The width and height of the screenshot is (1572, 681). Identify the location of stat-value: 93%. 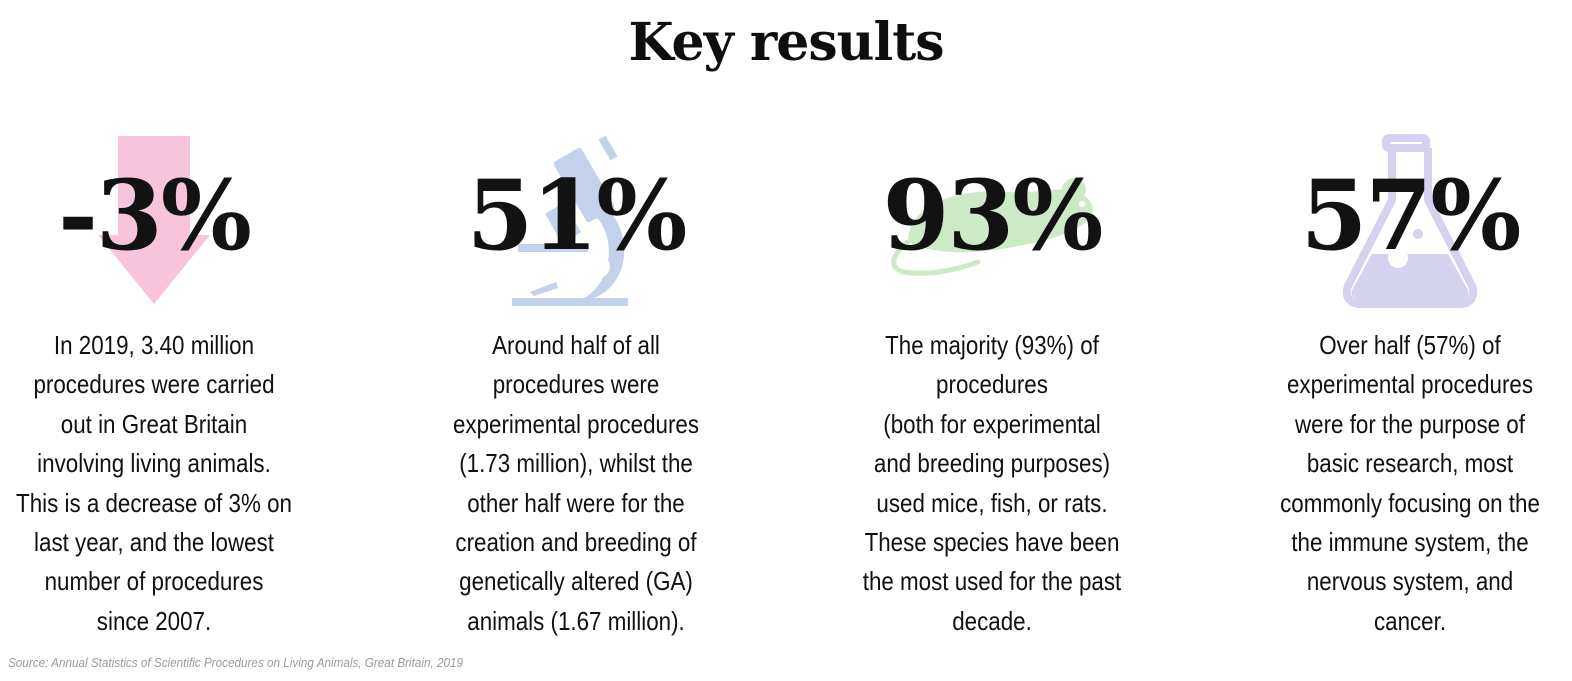
(993, 215).